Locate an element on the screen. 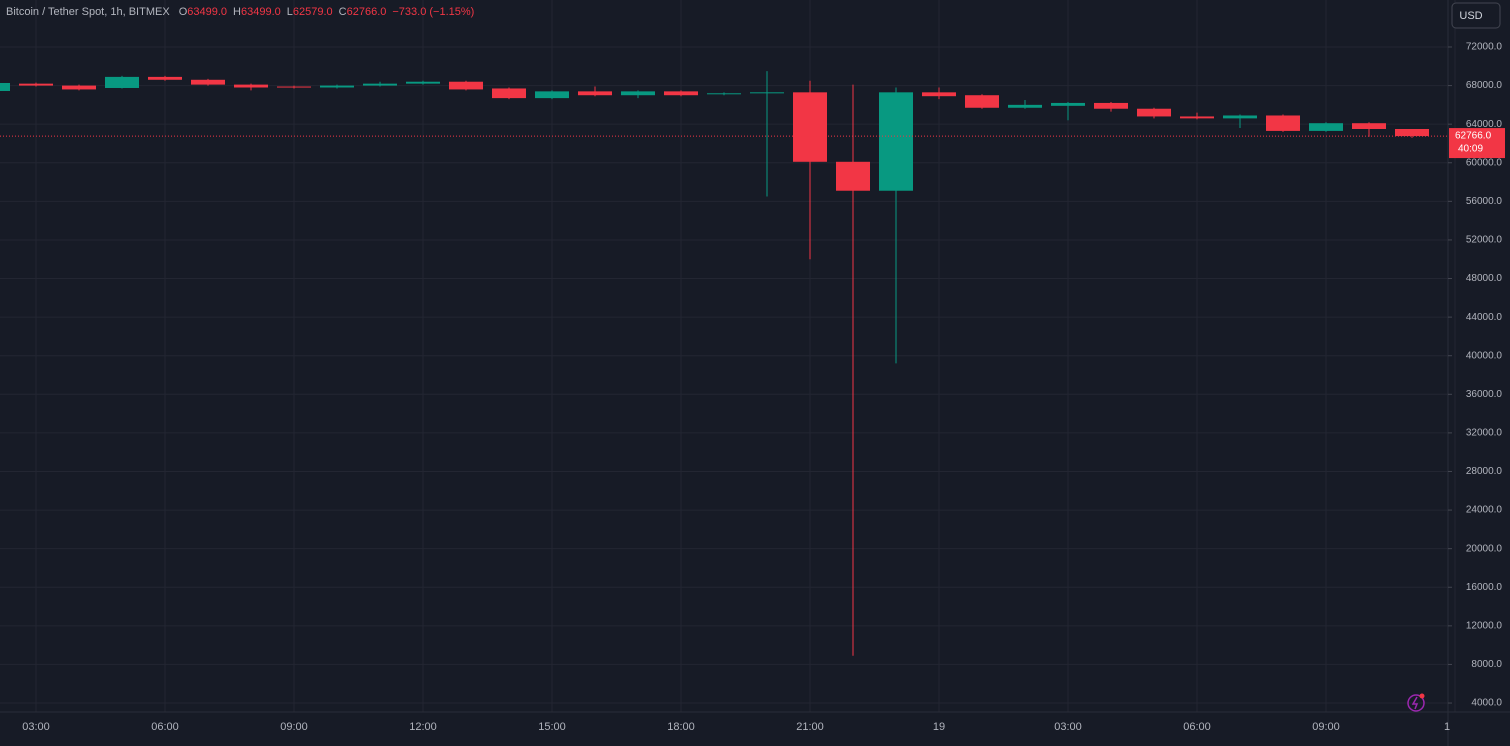 The height and width of the screenshot is (746, 1510). y-tick-label: 72000.0 is located at coordinates (1484, 47).